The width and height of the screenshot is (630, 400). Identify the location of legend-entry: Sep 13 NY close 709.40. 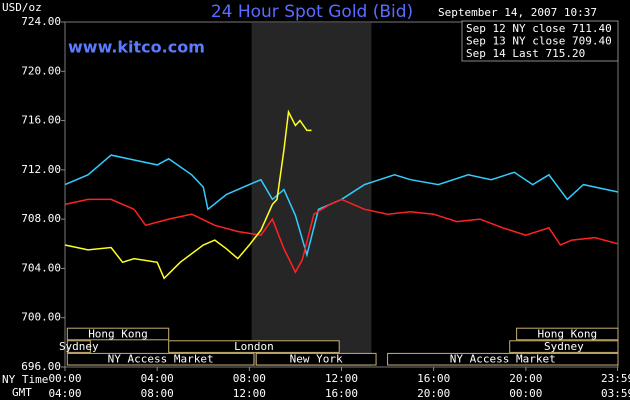
(539, 41).